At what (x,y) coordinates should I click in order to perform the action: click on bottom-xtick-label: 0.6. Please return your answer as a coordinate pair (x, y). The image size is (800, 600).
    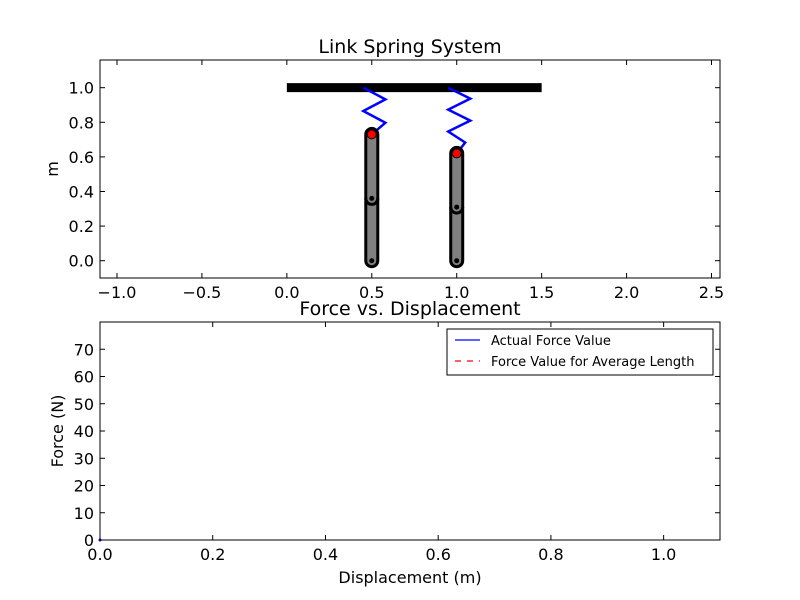
    Looking at the image, I should click on (437, 554).